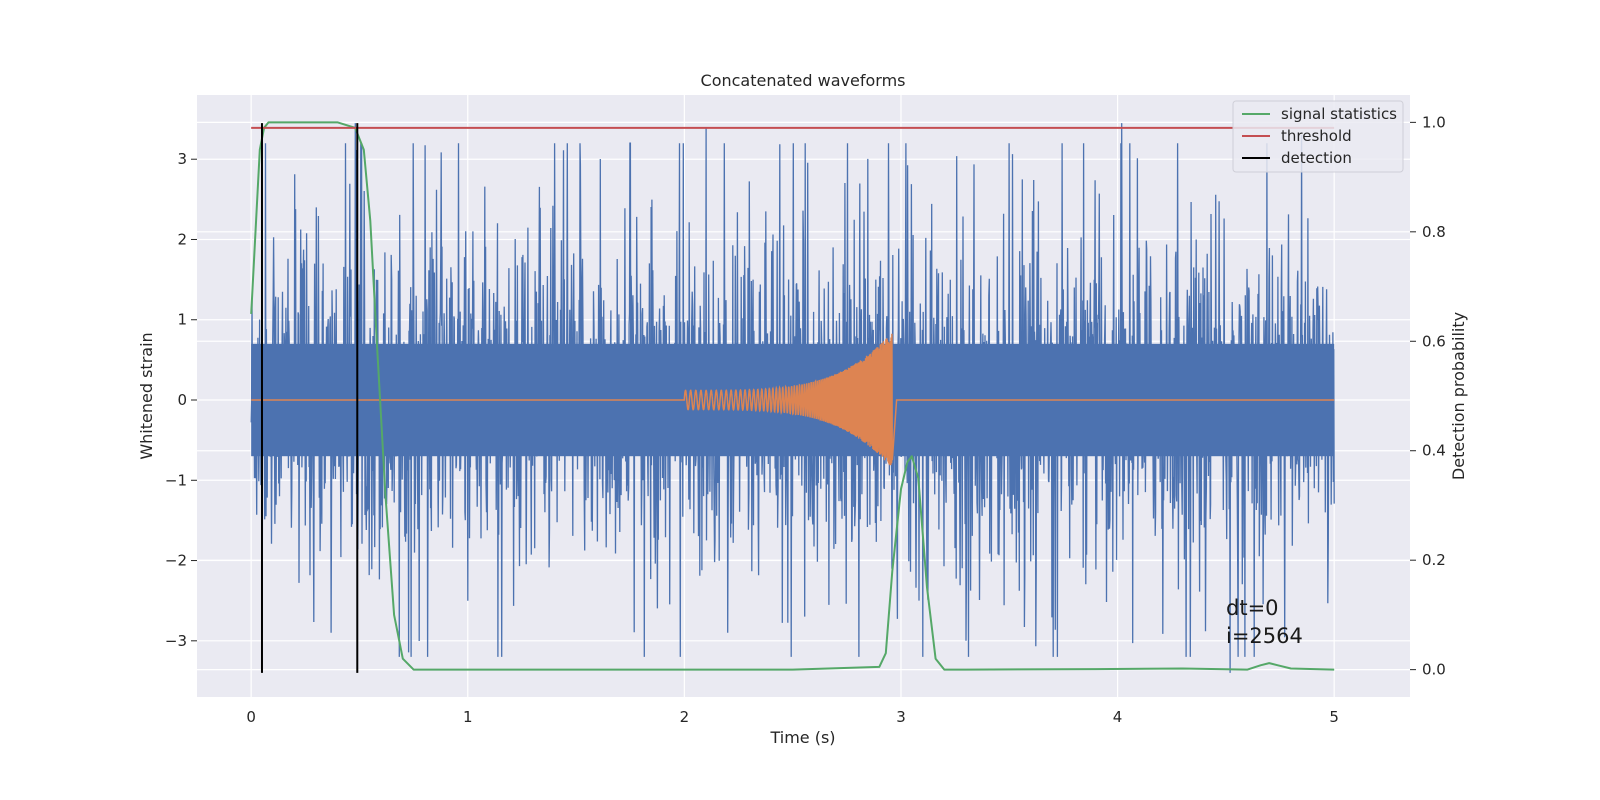  I want to click on y-tick-label-right: 0.8, so click(1434, 232).